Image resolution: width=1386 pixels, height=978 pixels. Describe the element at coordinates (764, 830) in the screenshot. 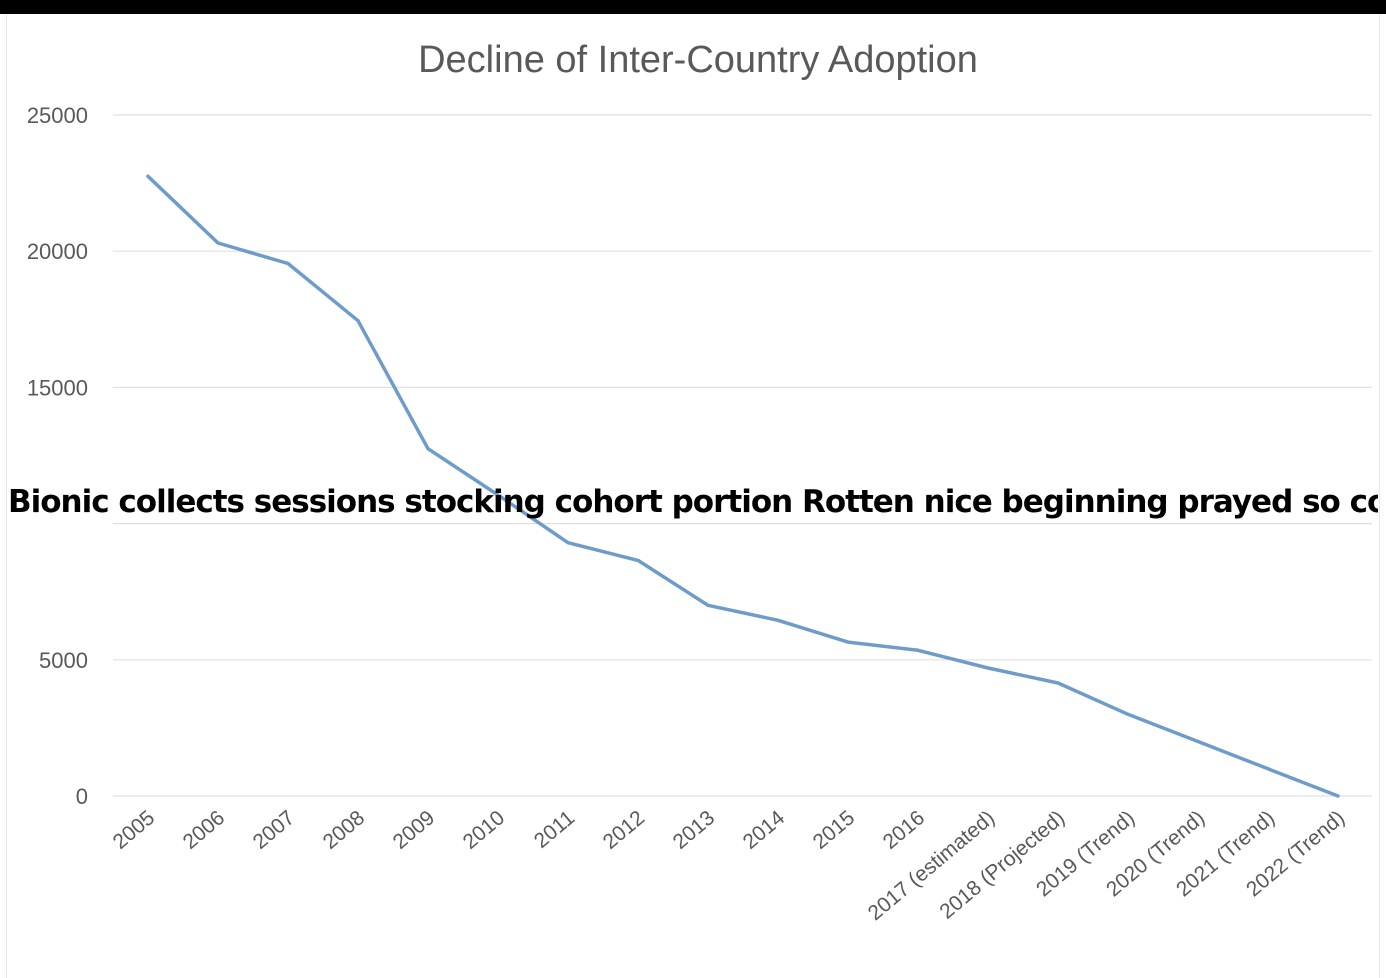

I see `x-tick-label: 2014` at that location.